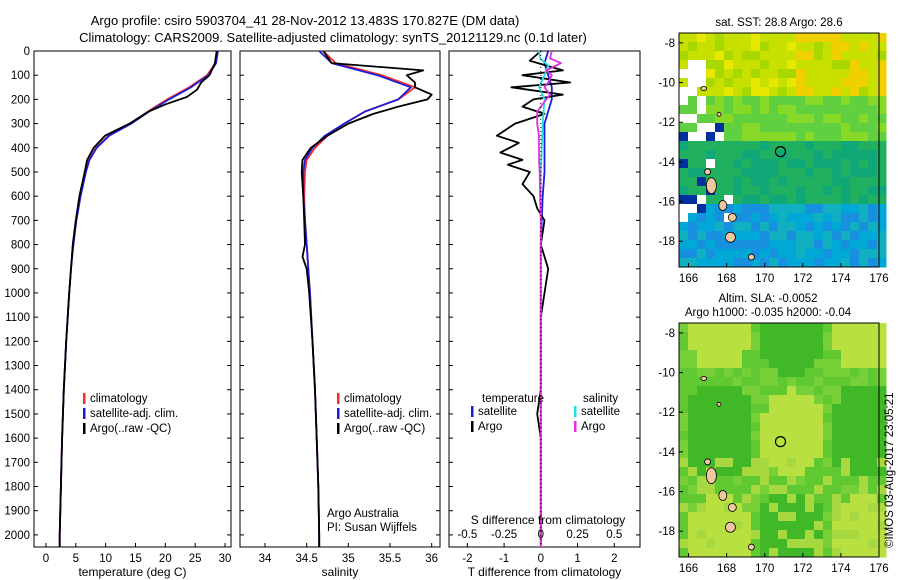  What do you see at coordinates (105, 559) in the screenshot?
I see `x-tick-label: 10` at bounding box center [105, 559].